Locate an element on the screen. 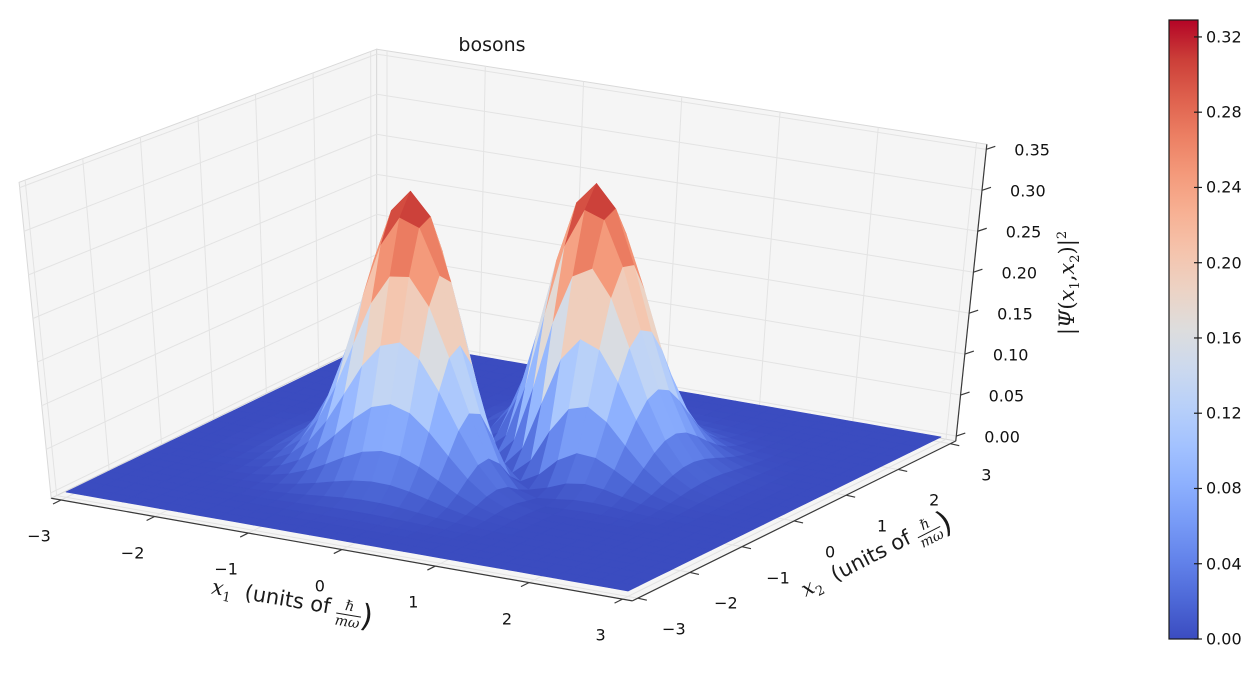 This screenshot has width=1255, height=687. x2-tick-label: −3 is located at coordinates (674, 629).